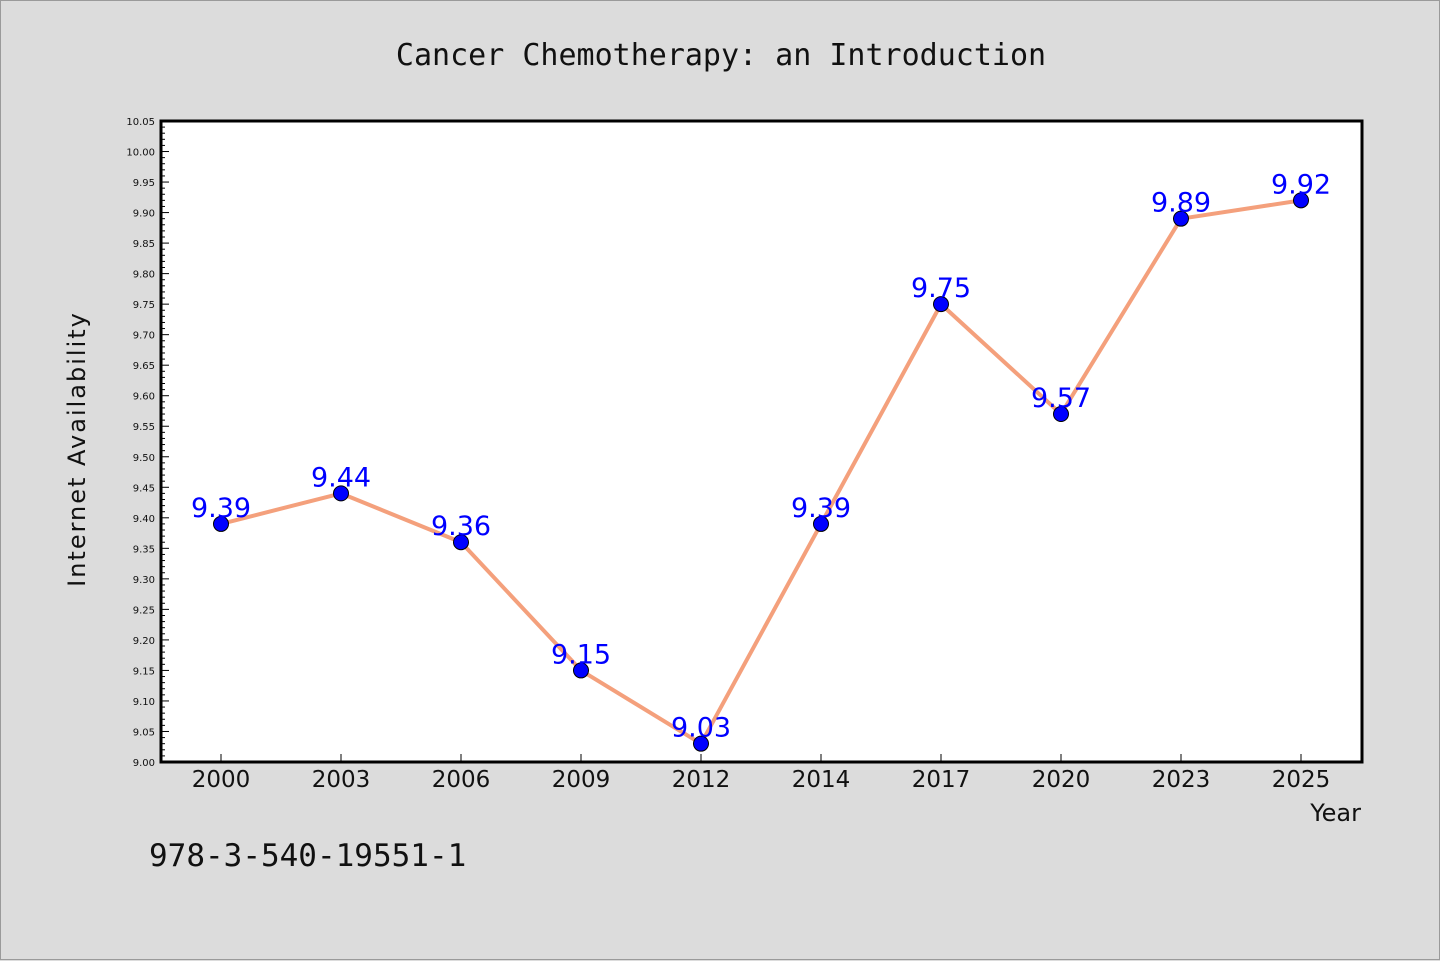  I want to click on y-tick-label: 9.00, so click(144, 763).